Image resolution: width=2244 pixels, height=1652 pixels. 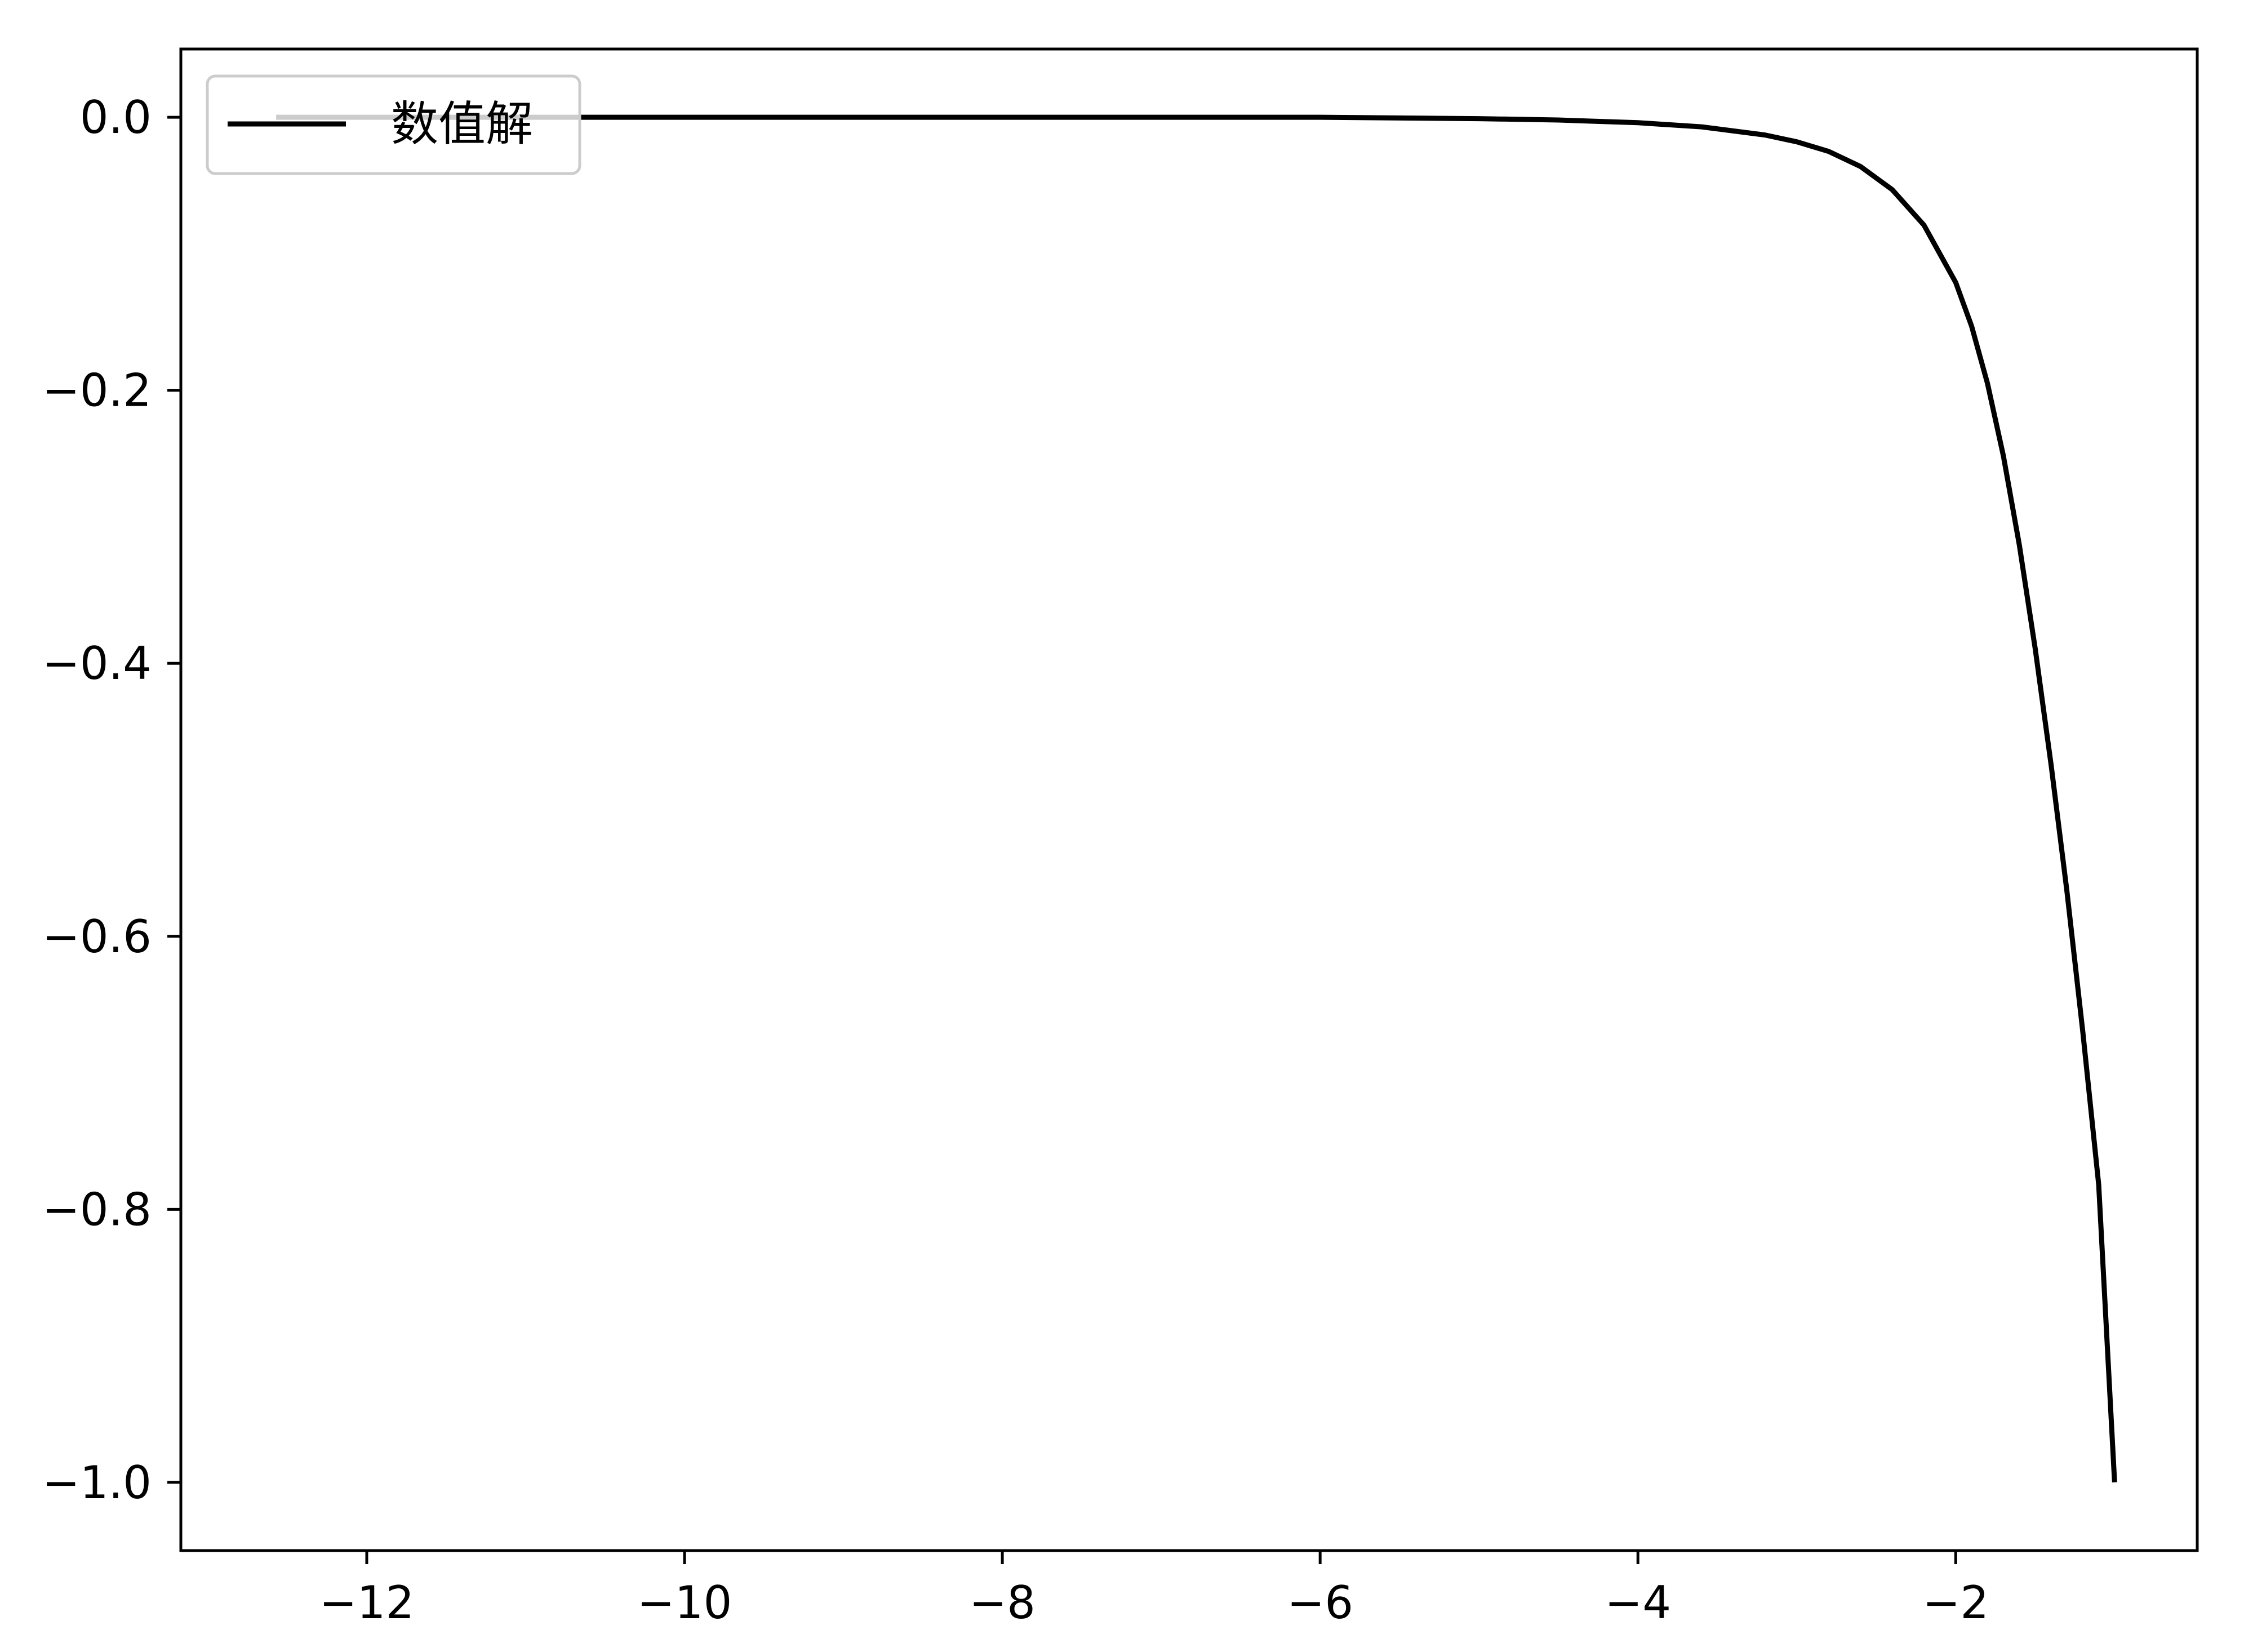 What do you see at coordinates (97, 937) in the screenshot?
I see `y-tick-label: −0.6` at bounding box center [97, 937].